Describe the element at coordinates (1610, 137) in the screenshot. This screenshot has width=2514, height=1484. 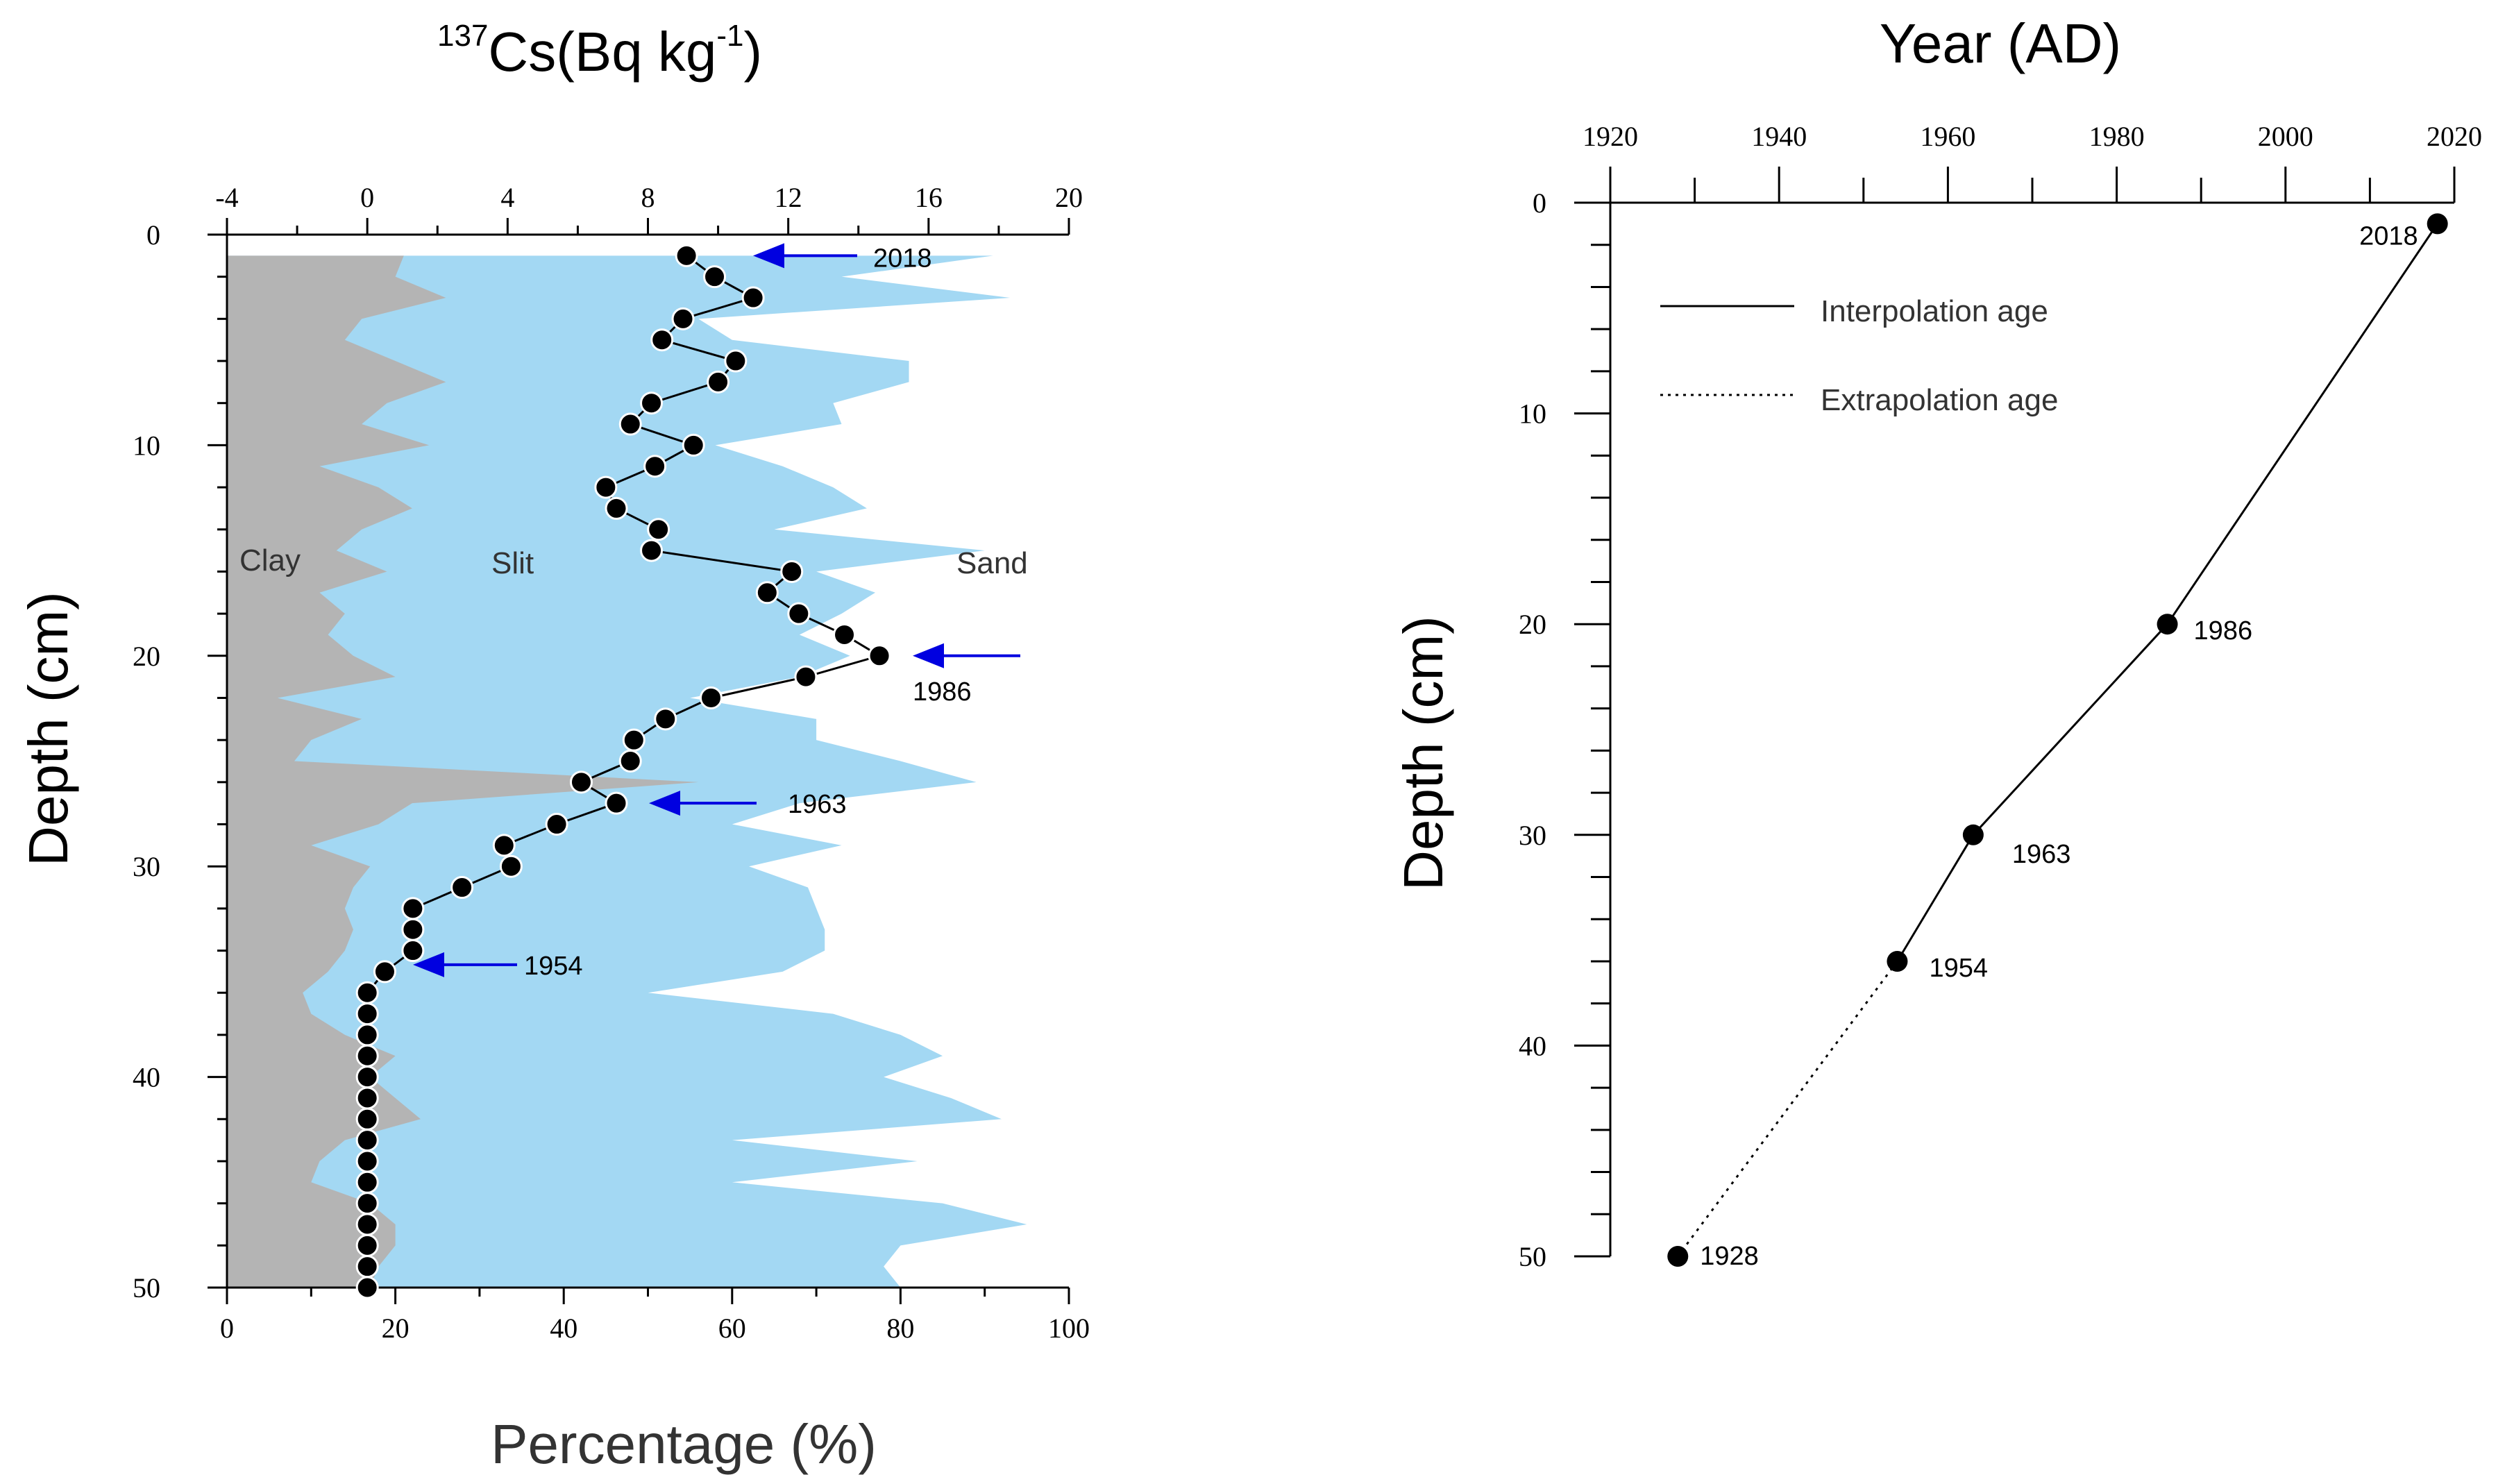
I see `year-axis-tick-label: 1920` at that location.